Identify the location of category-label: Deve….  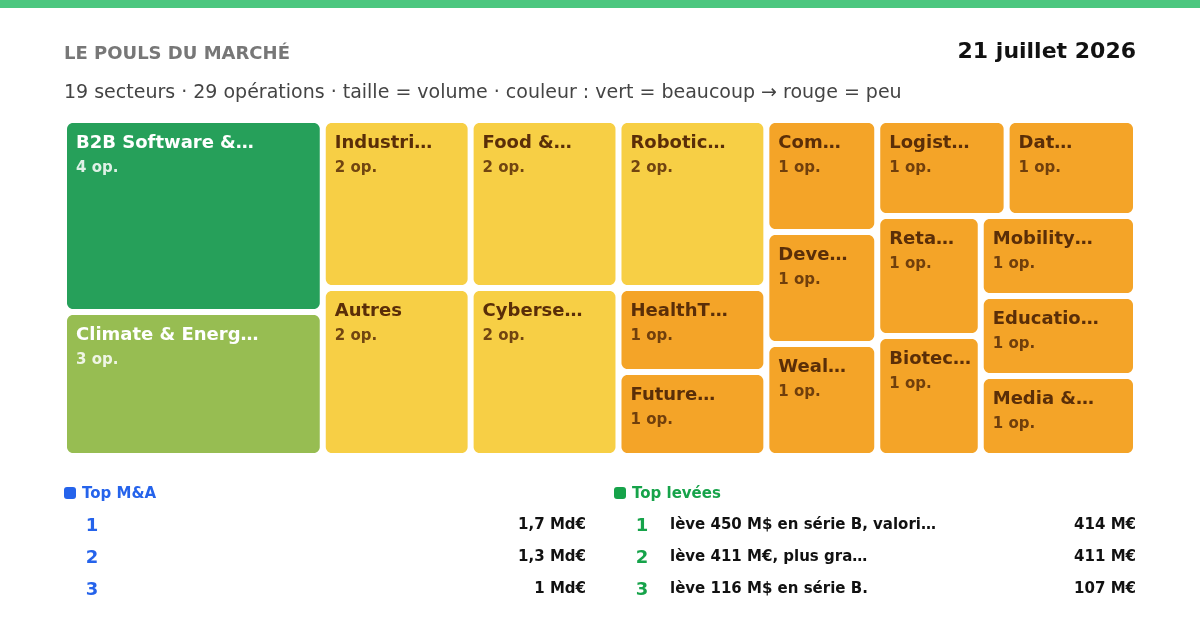
(813, 253).